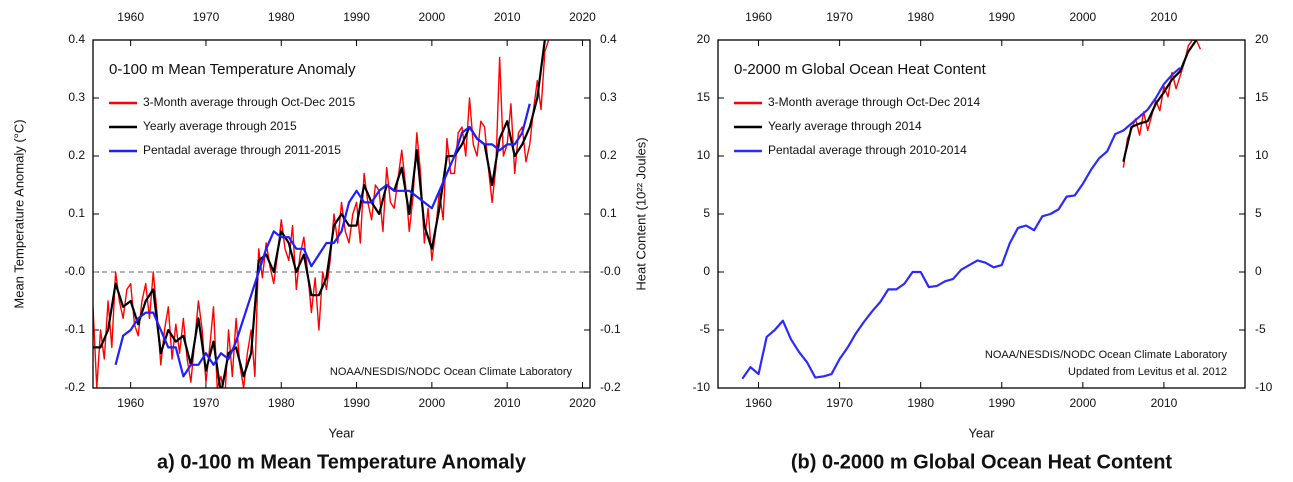  I want to click on legend-label: Yearly average through 2015, so click(220, 126).